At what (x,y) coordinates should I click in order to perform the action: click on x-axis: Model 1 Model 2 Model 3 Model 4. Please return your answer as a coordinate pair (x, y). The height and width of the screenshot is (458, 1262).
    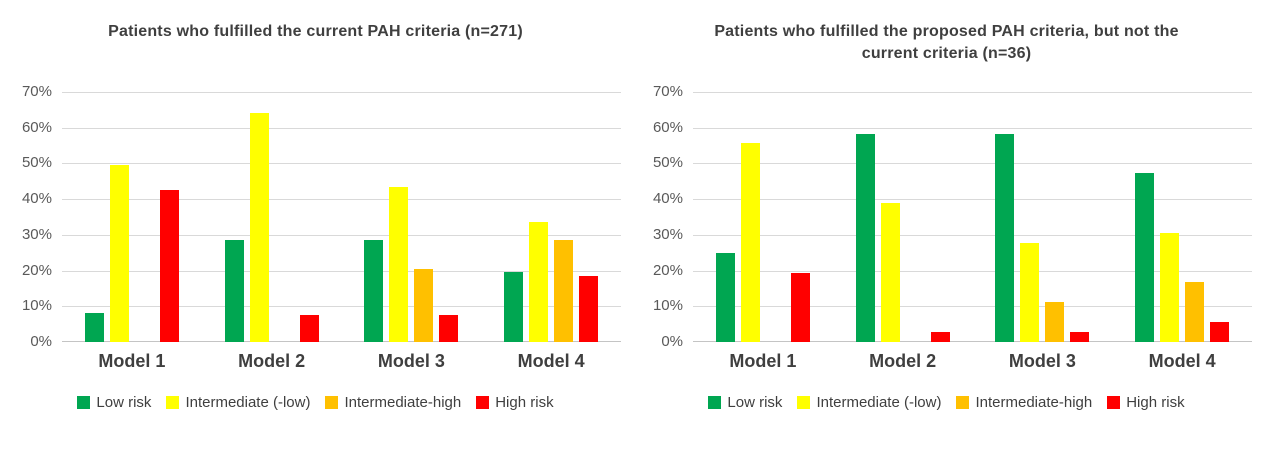
    Looking at the image, I should click on (341, 361).